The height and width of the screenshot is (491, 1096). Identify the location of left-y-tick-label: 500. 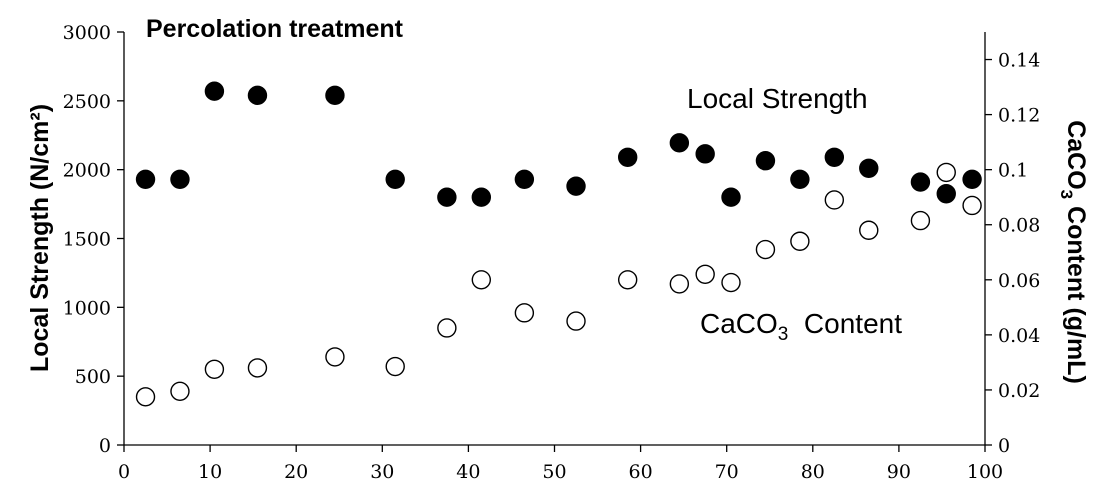
(93, 377).